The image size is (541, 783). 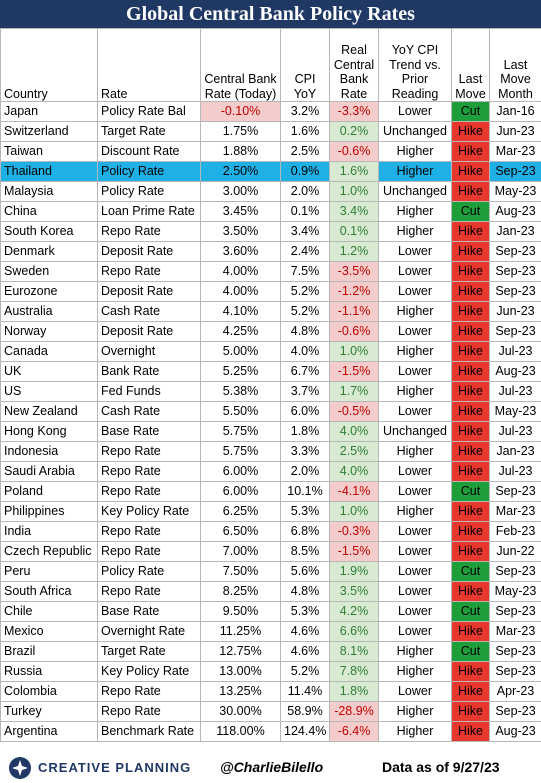 What do you see at coordinates (49, 451) in the screenshot?
I see `country-cell: Indonesia` at bounding box center [49, 451].